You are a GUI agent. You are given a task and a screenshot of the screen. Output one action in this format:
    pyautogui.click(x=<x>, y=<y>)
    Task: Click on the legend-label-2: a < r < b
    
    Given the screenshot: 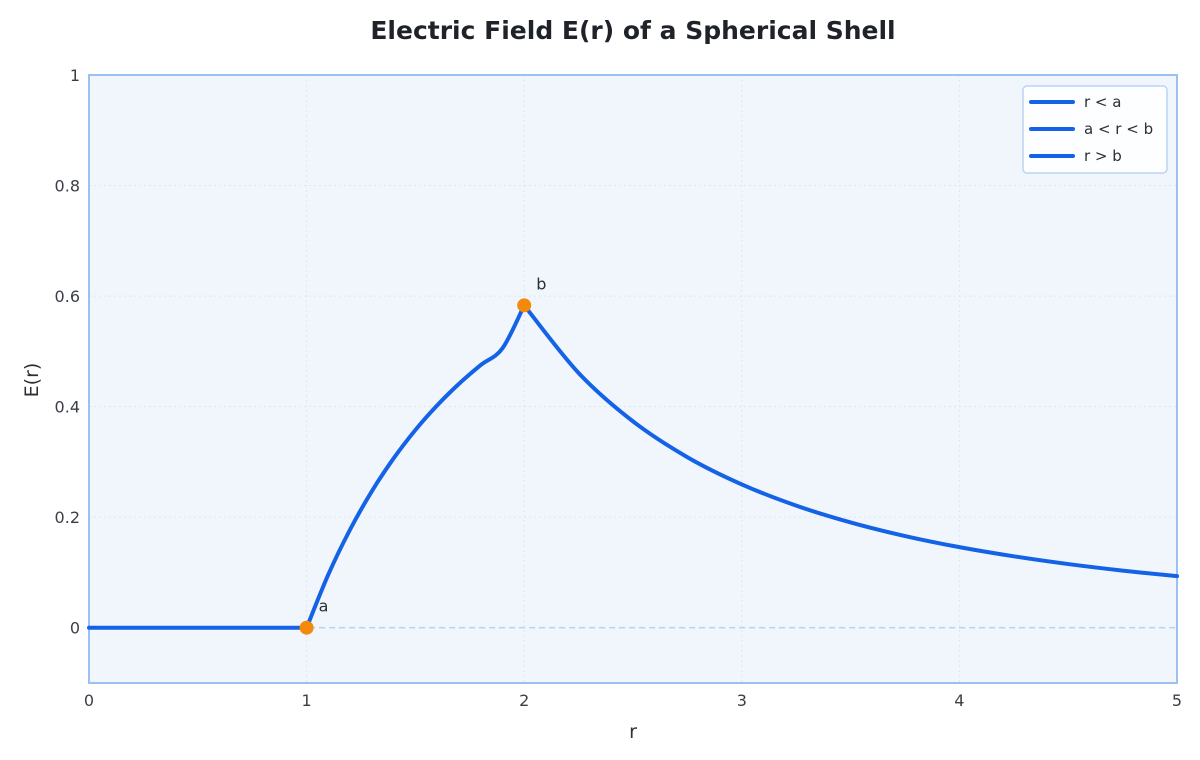 What is the action you would take?
    pyautogui.click(x=1118, y=129)
    